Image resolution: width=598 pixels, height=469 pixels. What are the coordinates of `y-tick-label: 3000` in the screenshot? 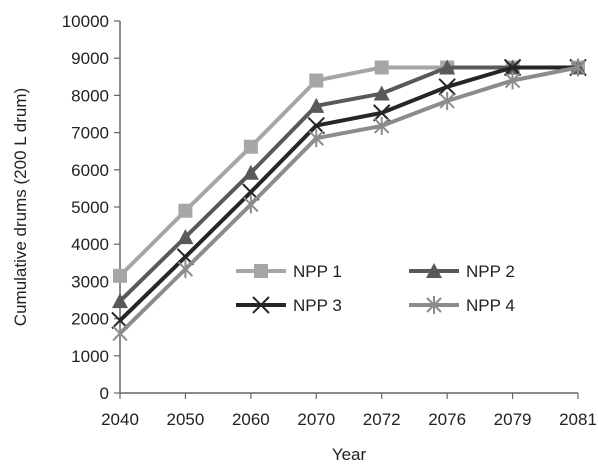 It's located at (90, 281).